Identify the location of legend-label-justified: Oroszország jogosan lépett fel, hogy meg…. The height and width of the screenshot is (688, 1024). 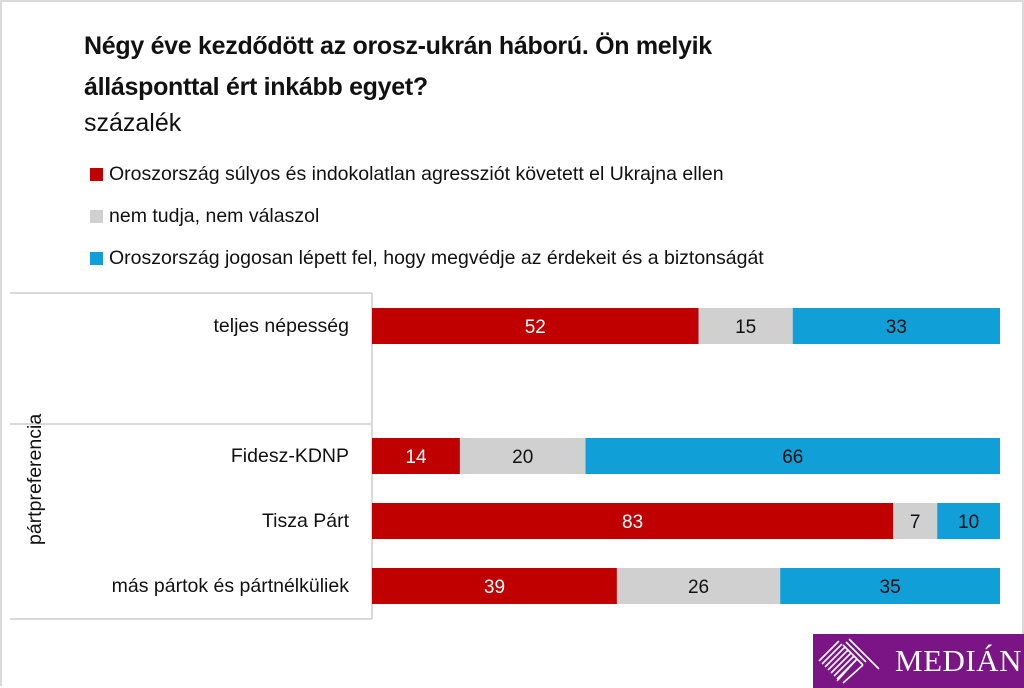
(436, 258).